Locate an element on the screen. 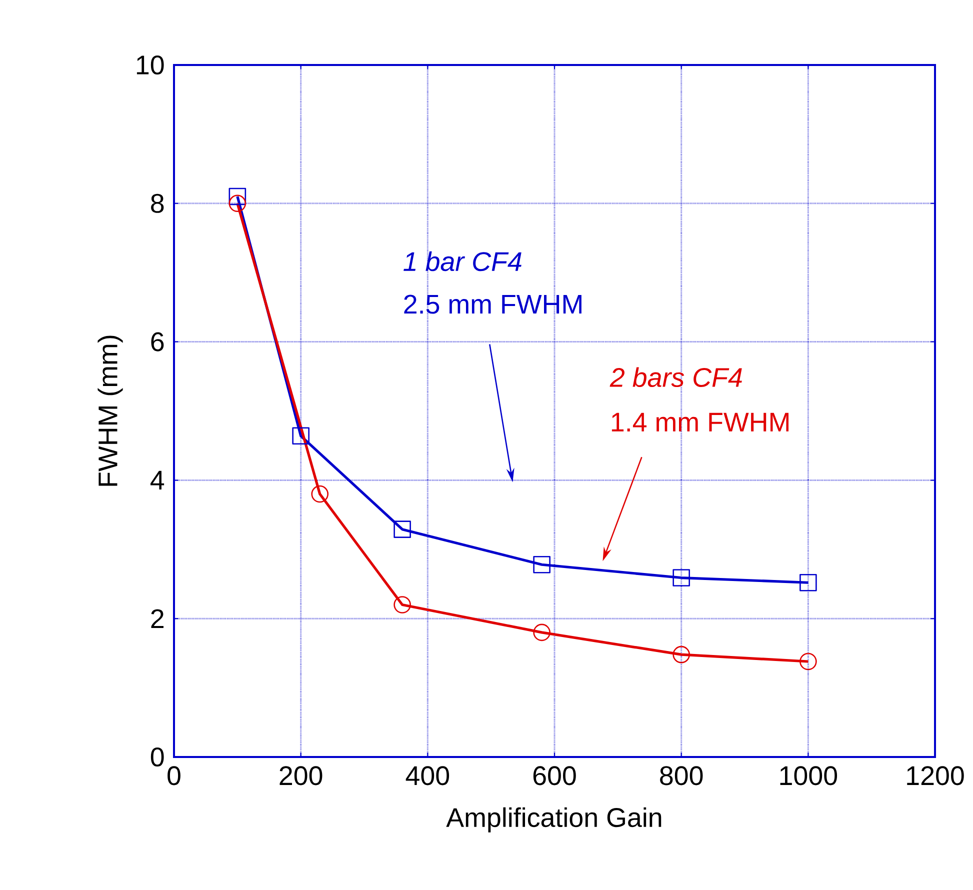 The image size is (973, 890). x-tick-label: 800 is located at coordinates (681, 776).